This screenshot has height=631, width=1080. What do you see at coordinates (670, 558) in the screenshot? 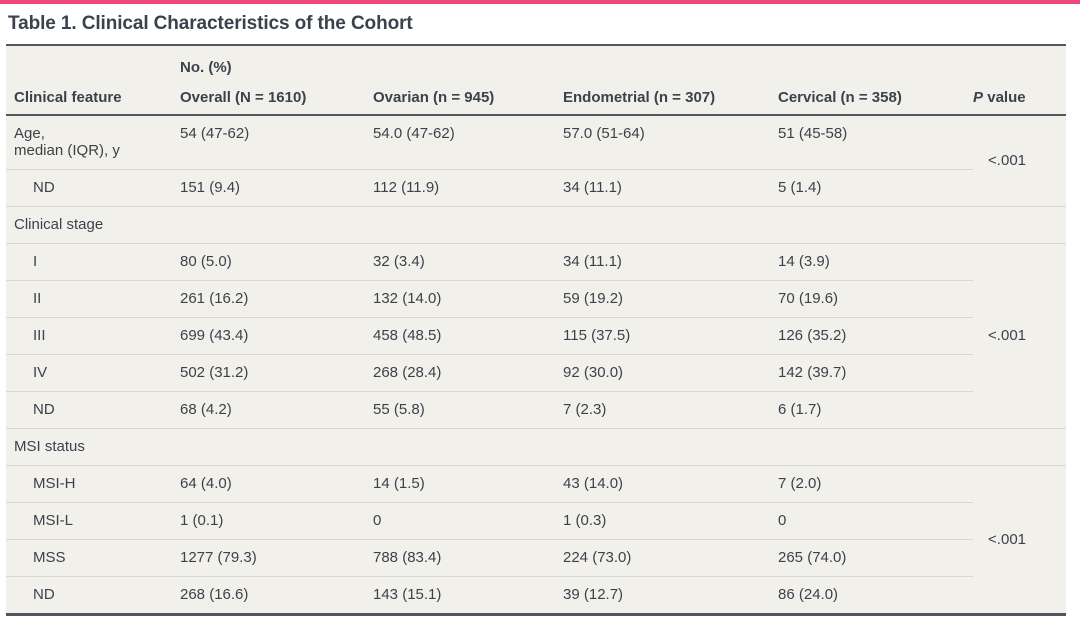
I see `cell-value: 224 (73.0)` at bounding box center [670, 558].